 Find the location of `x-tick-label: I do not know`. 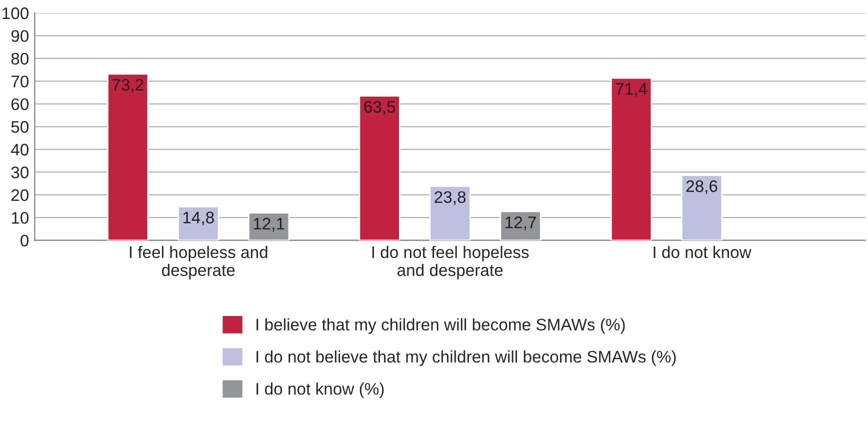

x-tick-label: I do not know is located at coordinates (703, 252).